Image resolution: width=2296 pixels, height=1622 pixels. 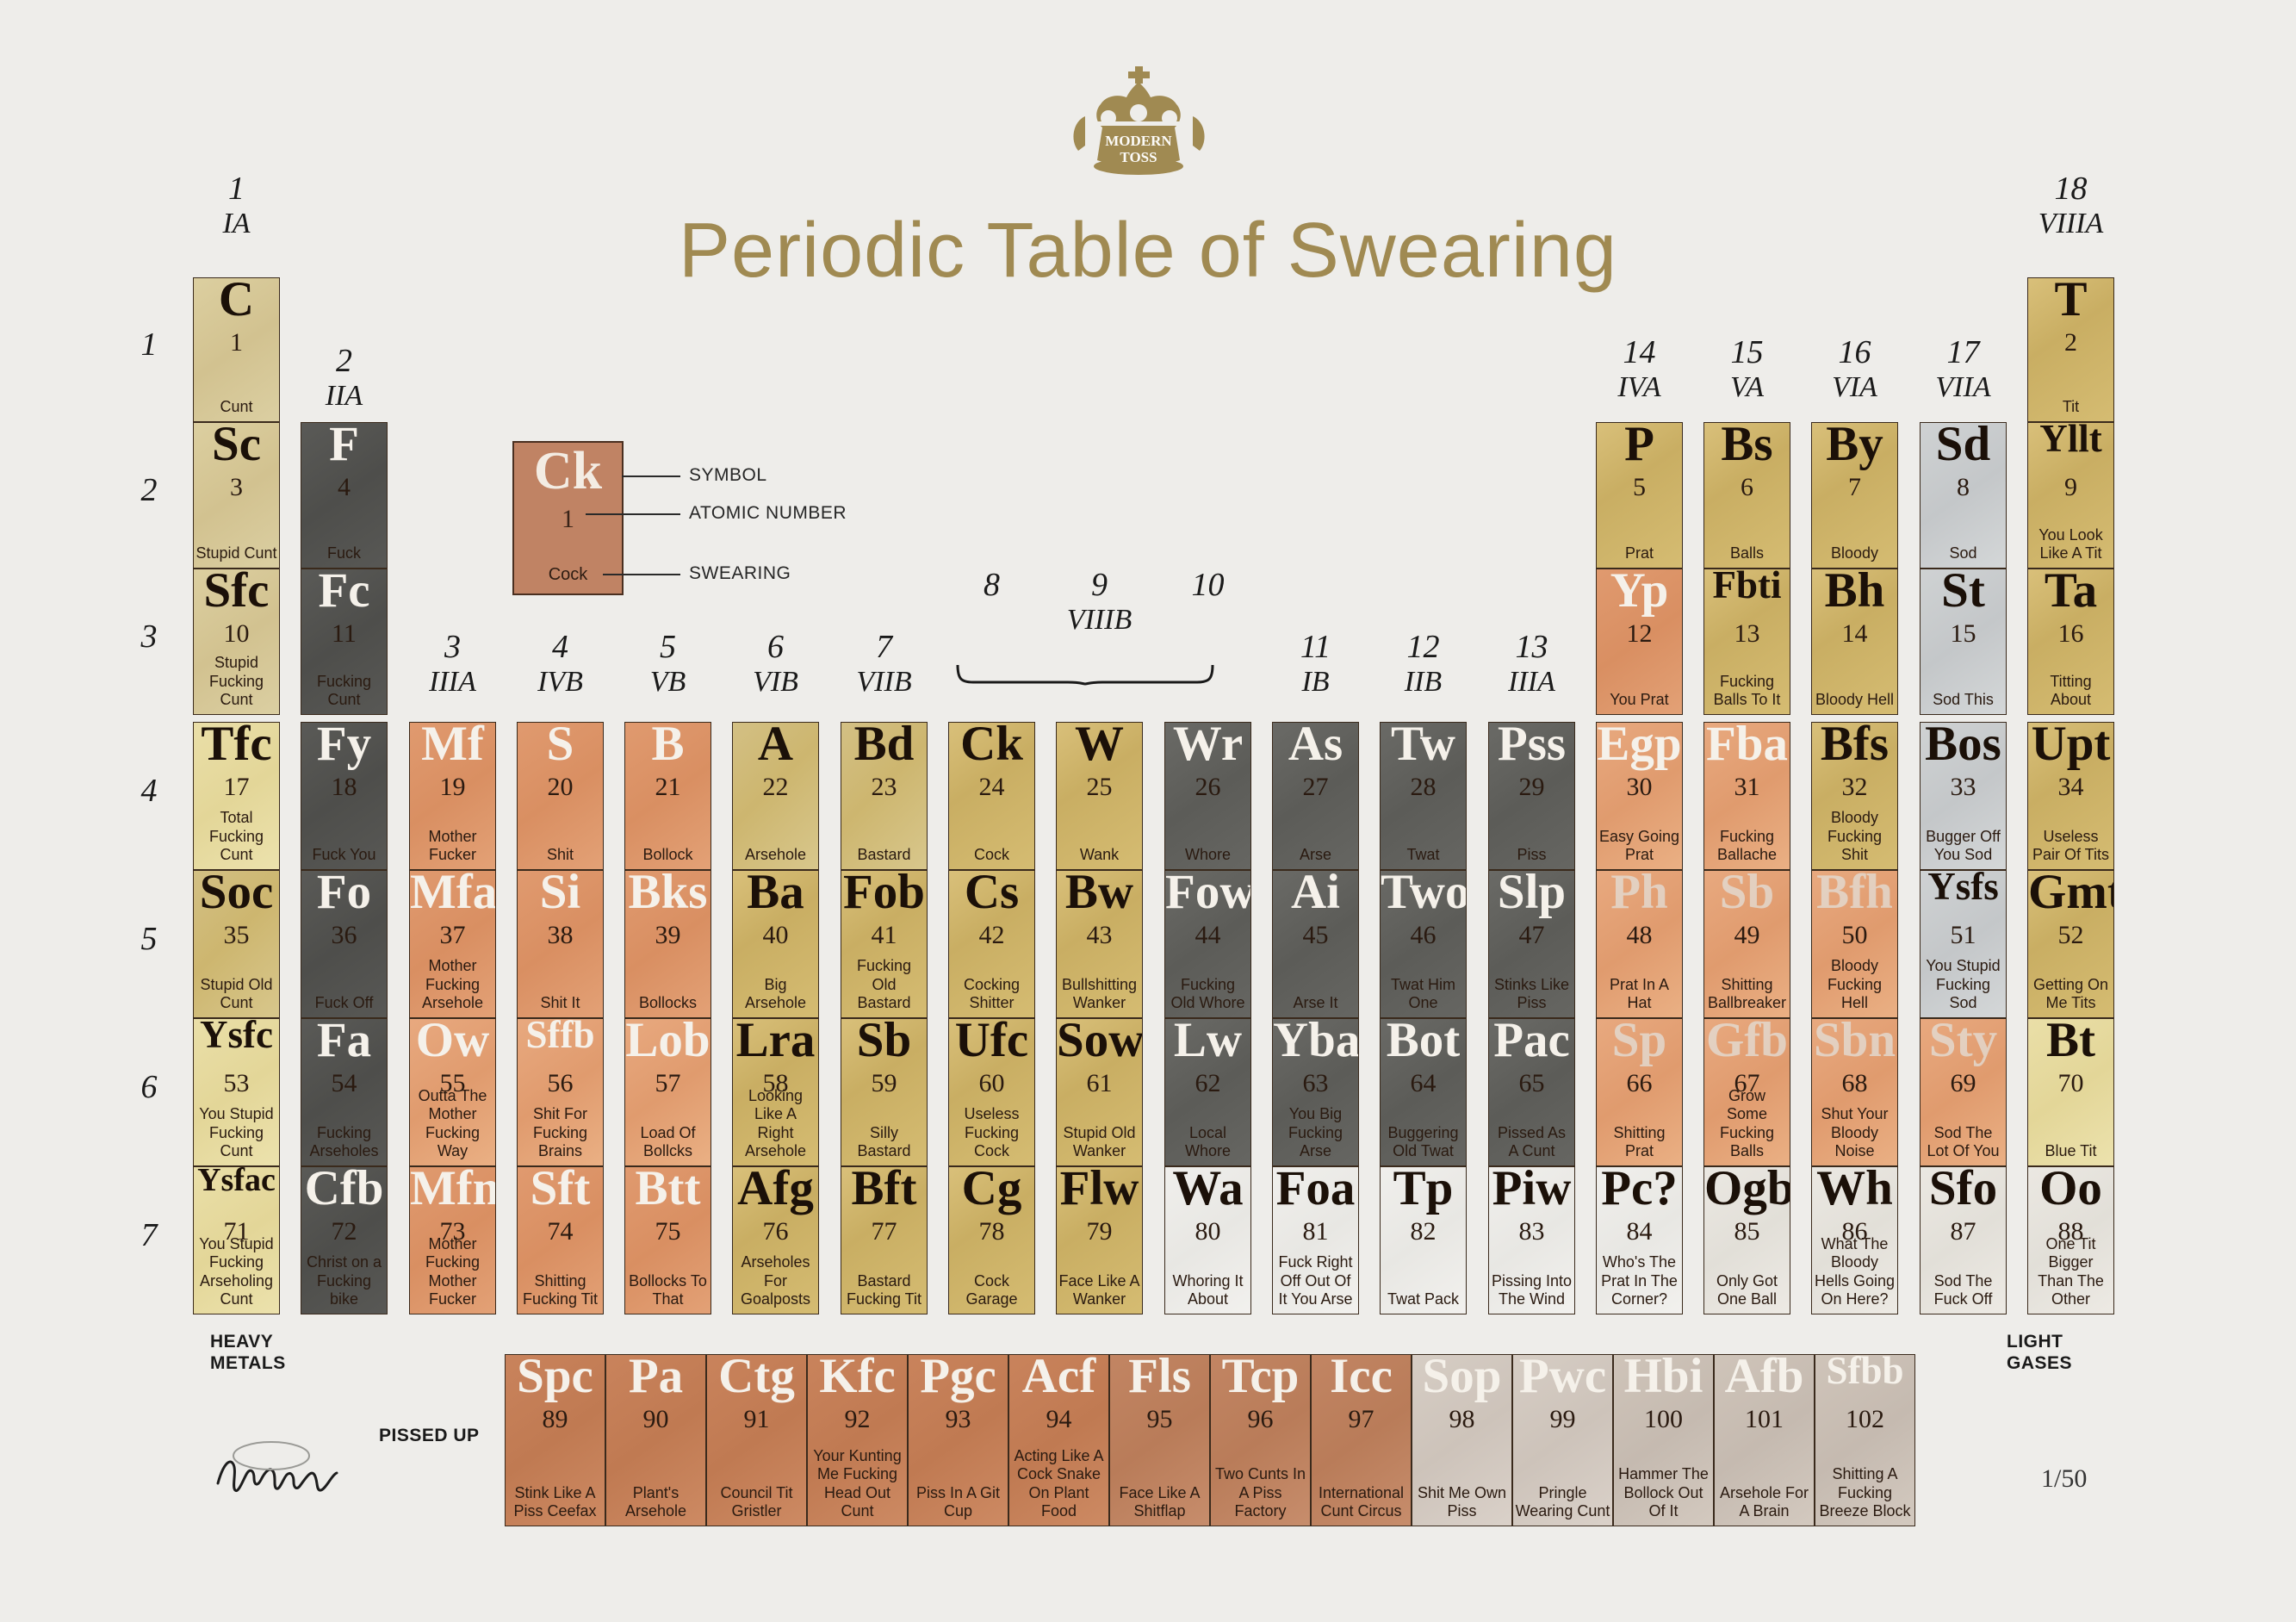 What do you see at coordinates (958, 1440) in the screenshot?
I see `pissed-up-cell: Pgc 93 Piss In A Git Cup` at bounding box center [958, 1440].